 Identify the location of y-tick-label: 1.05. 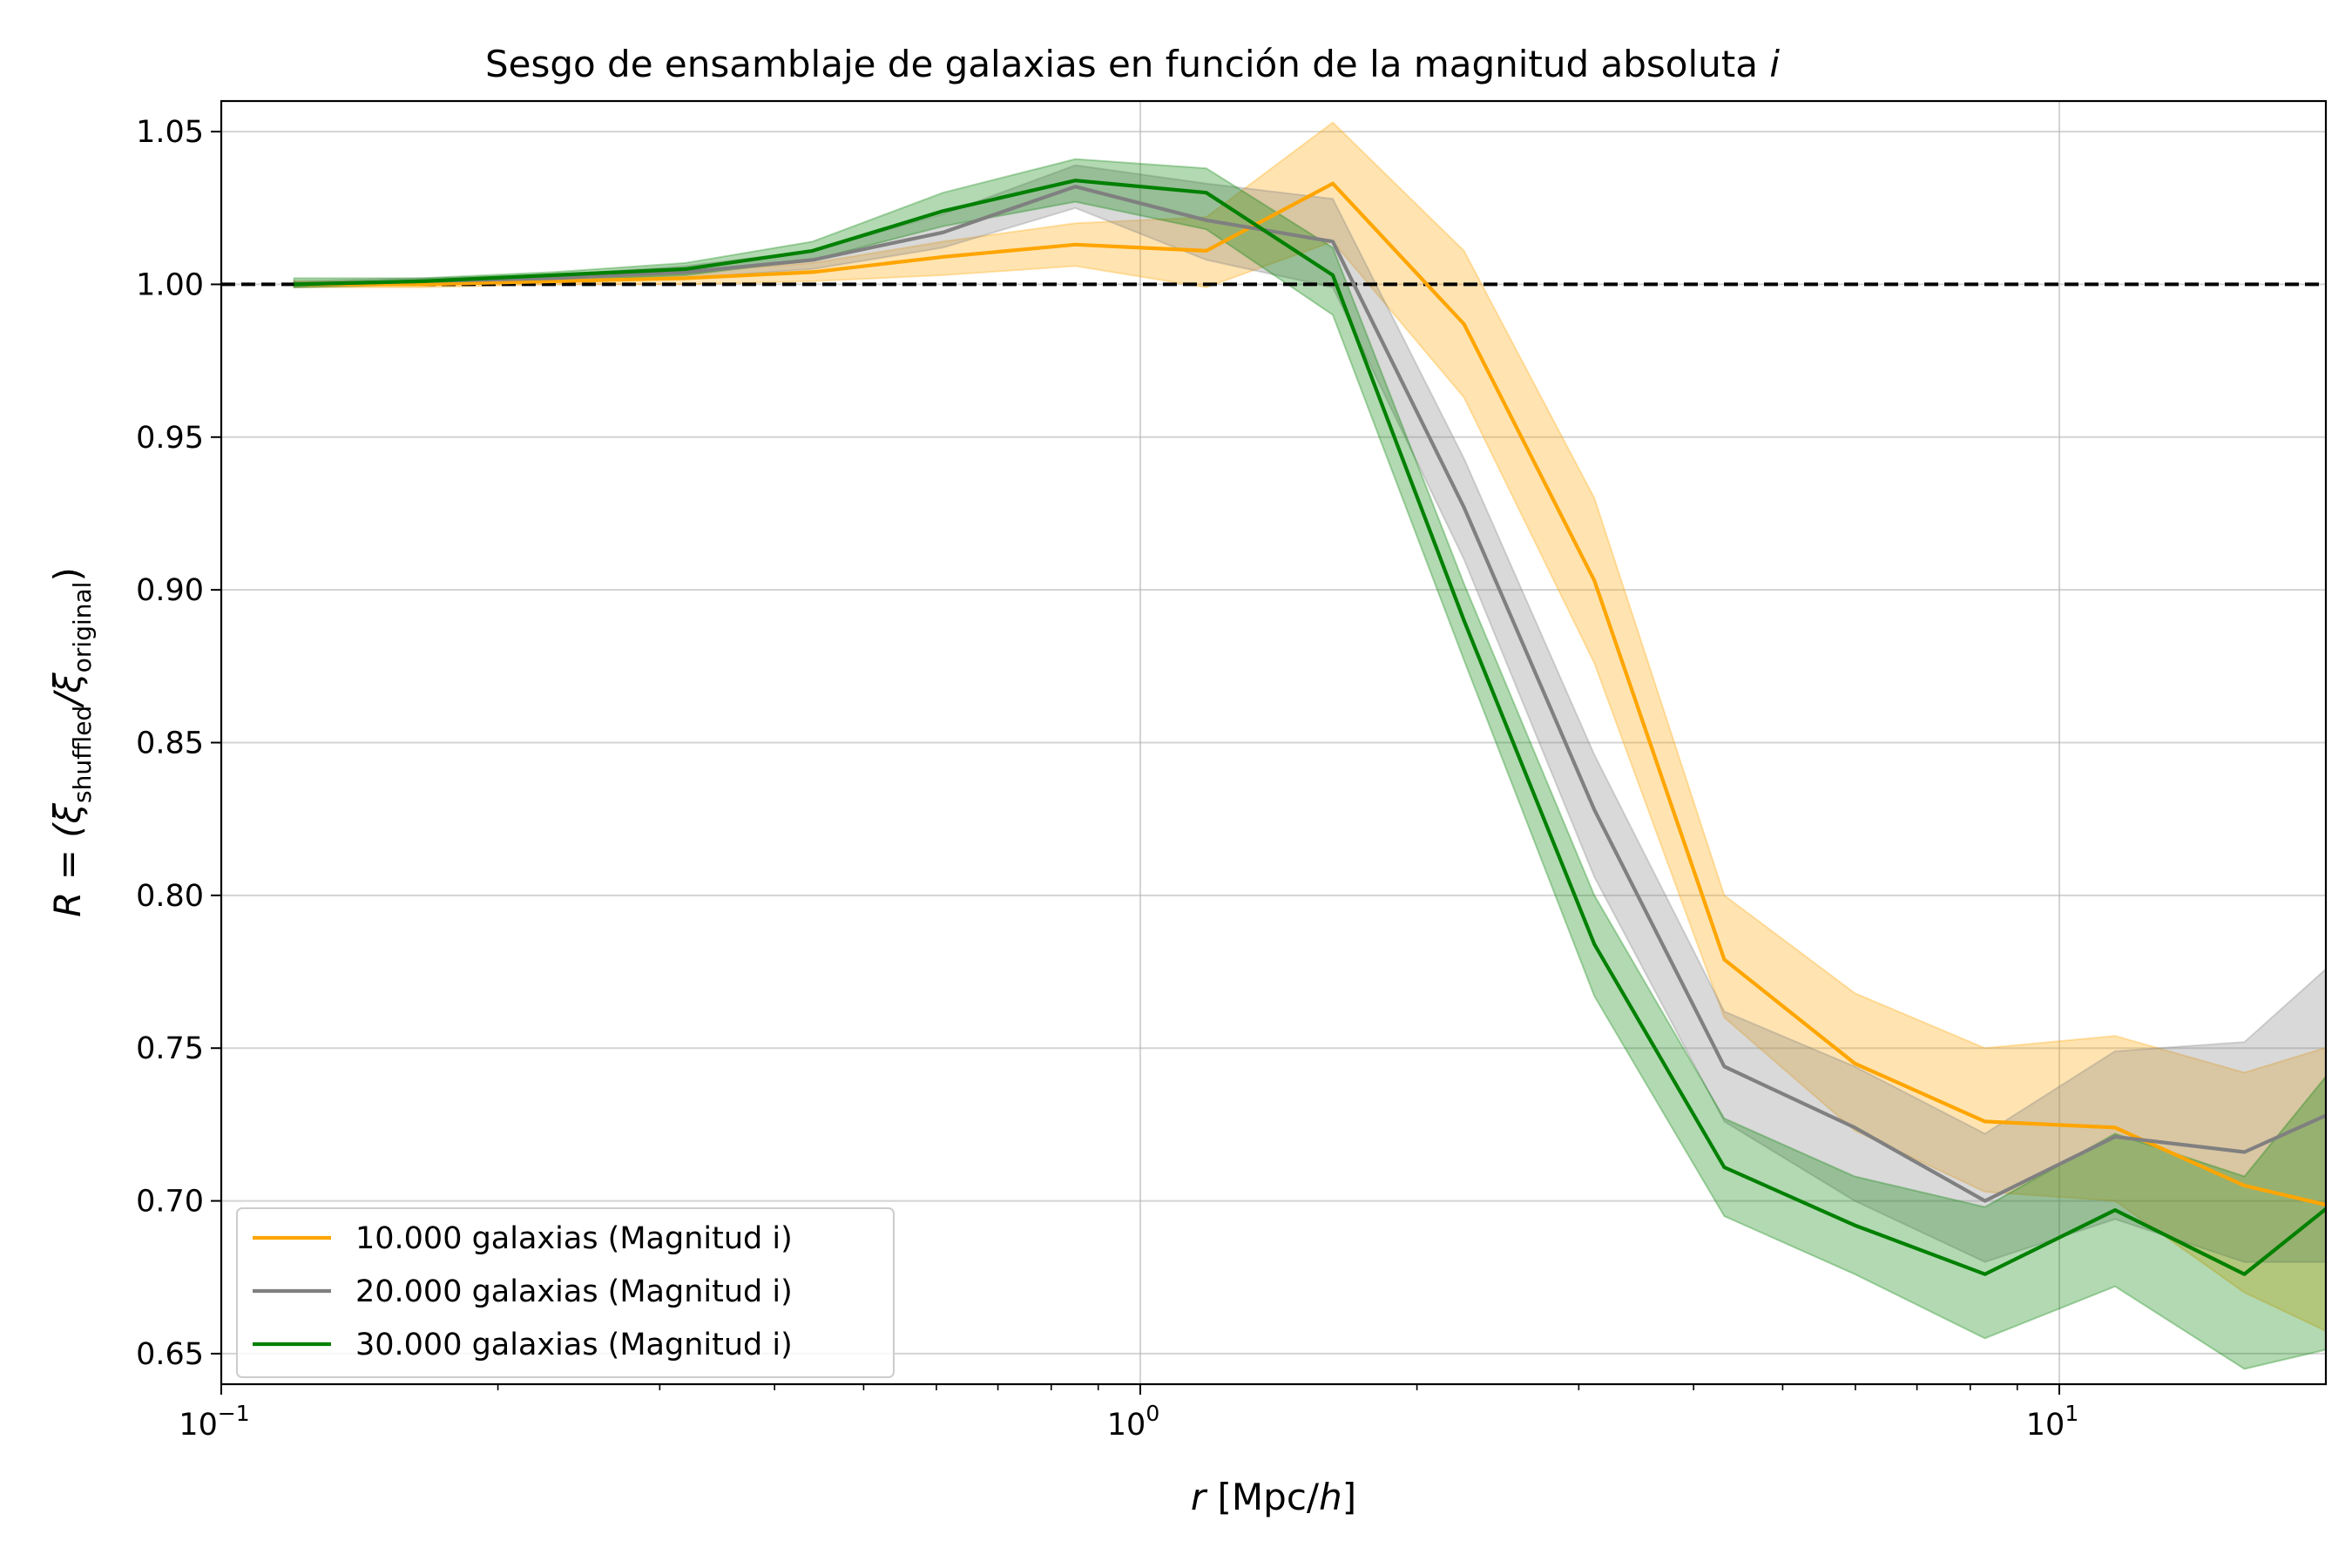
(170, 132).